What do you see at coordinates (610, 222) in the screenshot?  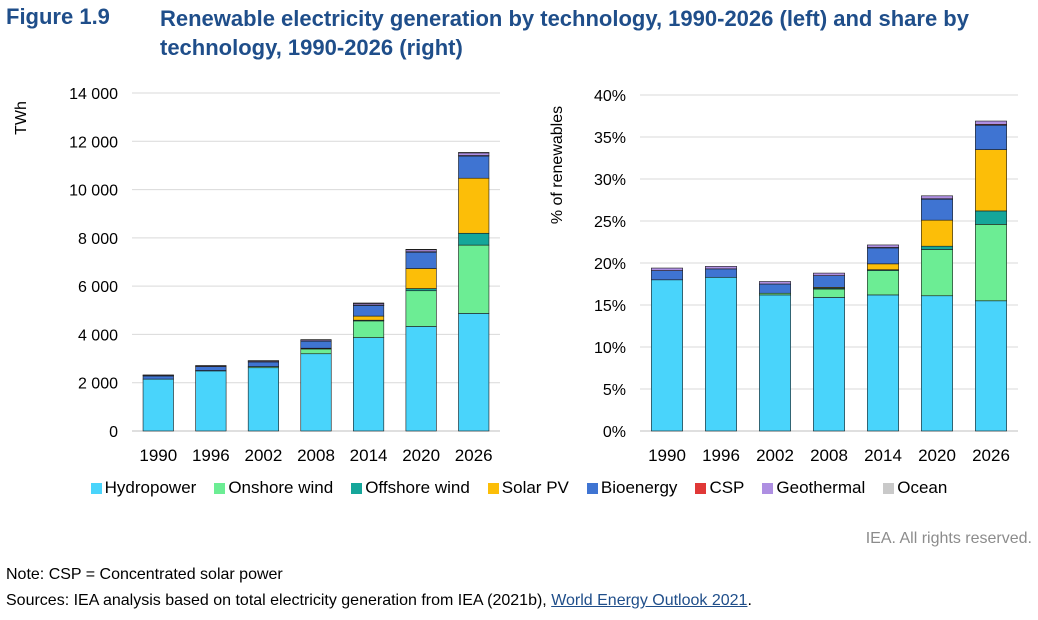 I see `y-tick-label: 25%` at bounding box center [610, 222].